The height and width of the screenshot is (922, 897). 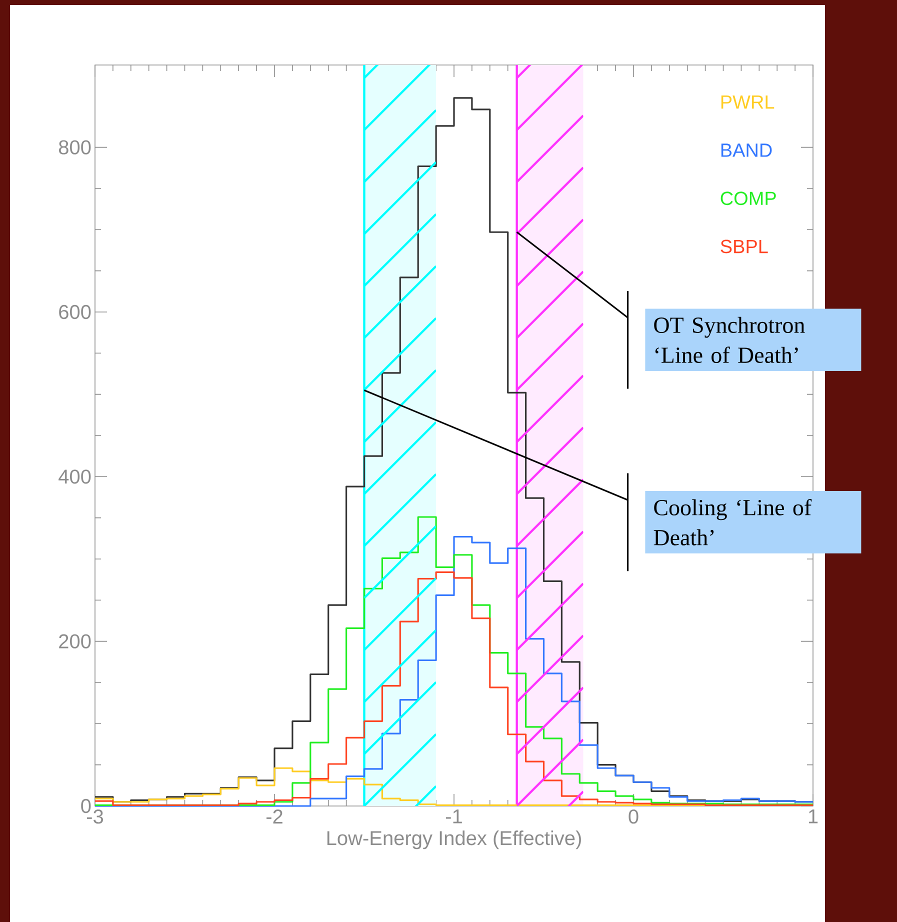 I want to click on x-axis-title: Low-Energy Index (Effective), so click(x=454, y=840).